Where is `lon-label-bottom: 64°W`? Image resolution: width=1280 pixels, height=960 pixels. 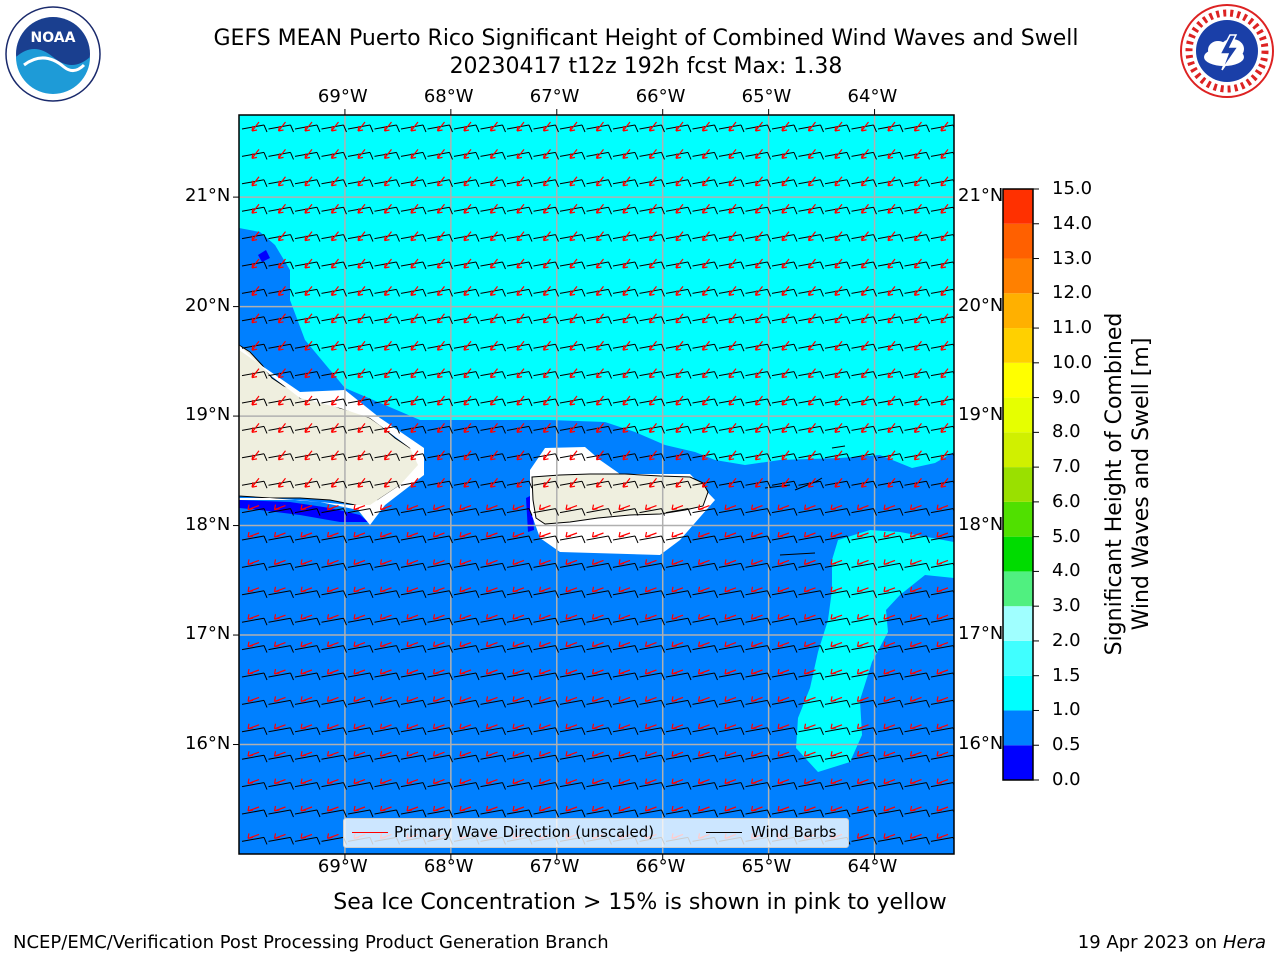
lon-label-bottom: 64°W is located at coordinates (872, 866).